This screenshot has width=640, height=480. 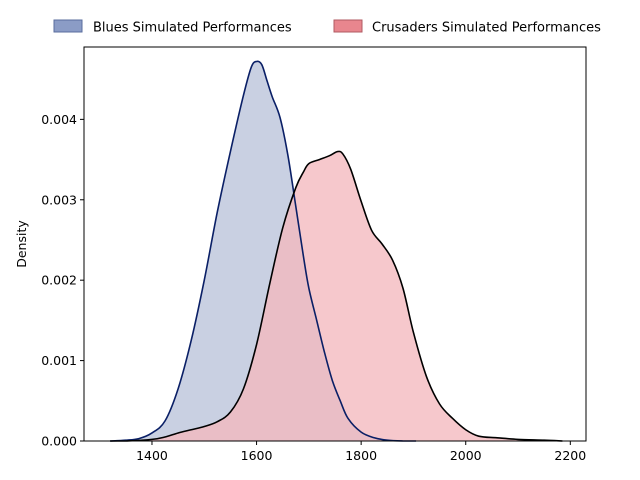 What do you see at coordinates (361, 455) in the screenshot?
I see `x-tick-label: 1800` at bounding box center [361, 455].